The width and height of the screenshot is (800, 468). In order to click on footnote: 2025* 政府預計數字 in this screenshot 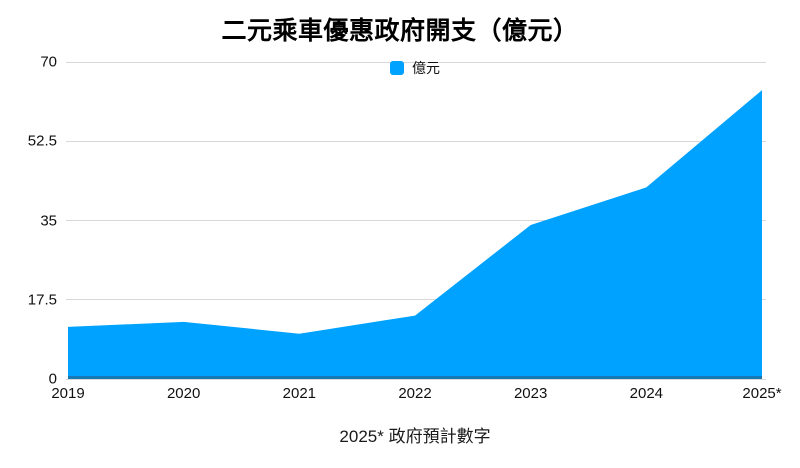, I will do `click(415, 436)`.